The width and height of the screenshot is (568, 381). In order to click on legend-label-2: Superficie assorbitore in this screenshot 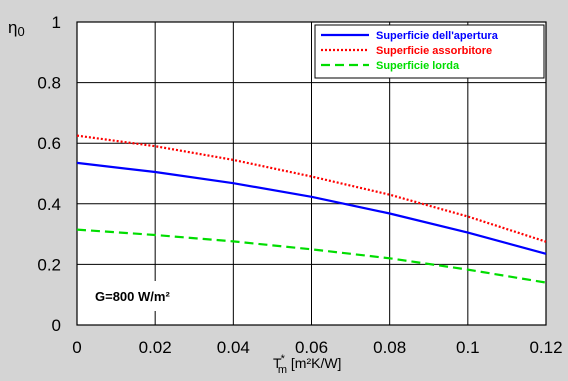, I will do `click(434, 51)`.